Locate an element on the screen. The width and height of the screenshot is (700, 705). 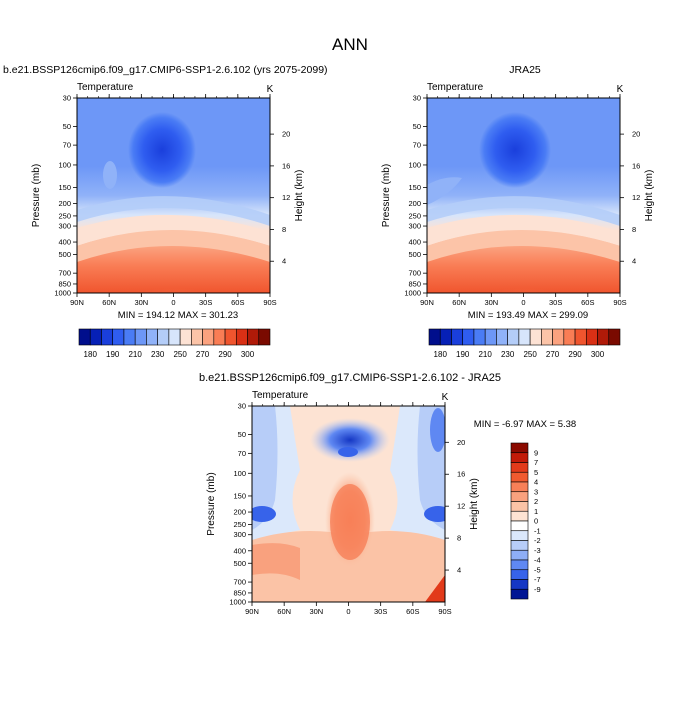
panel-diff-field is located at coordinates (348, 504).